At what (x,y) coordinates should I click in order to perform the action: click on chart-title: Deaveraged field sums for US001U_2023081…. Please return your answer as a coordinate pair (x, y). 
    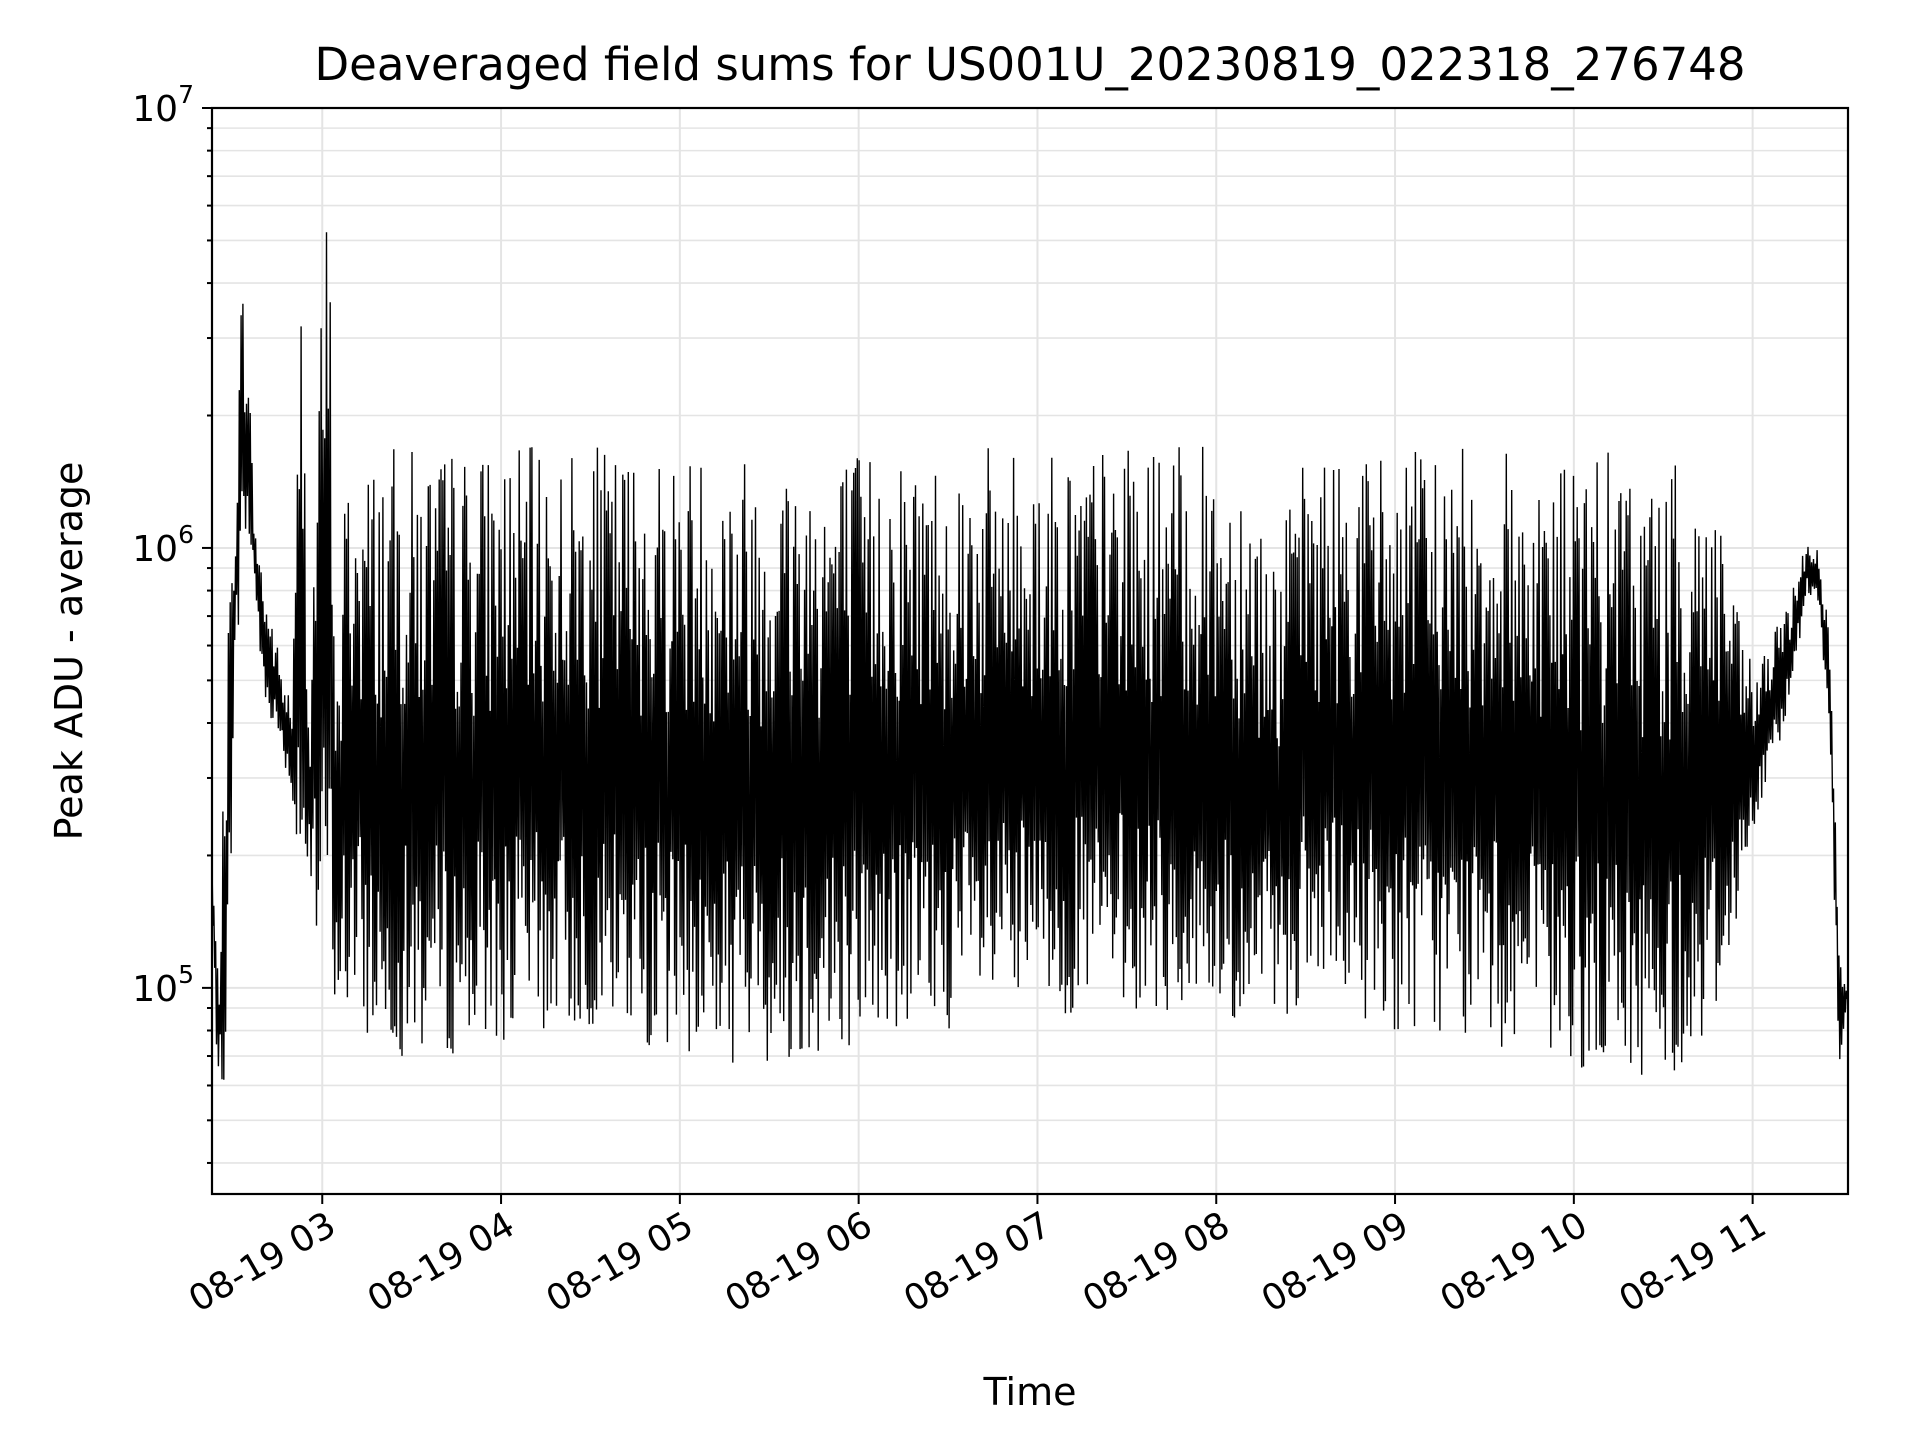
    Looking at the image, I should click on (1030, 64).